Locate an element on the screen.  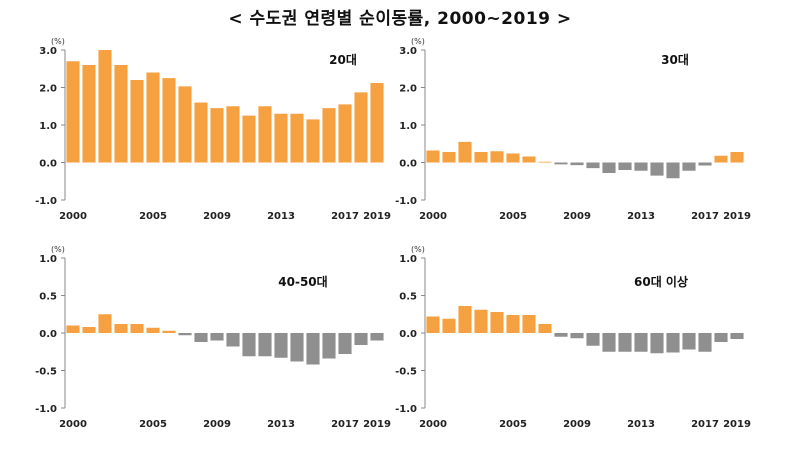
panel-title: 30대 is located at coordinates (675, 60).